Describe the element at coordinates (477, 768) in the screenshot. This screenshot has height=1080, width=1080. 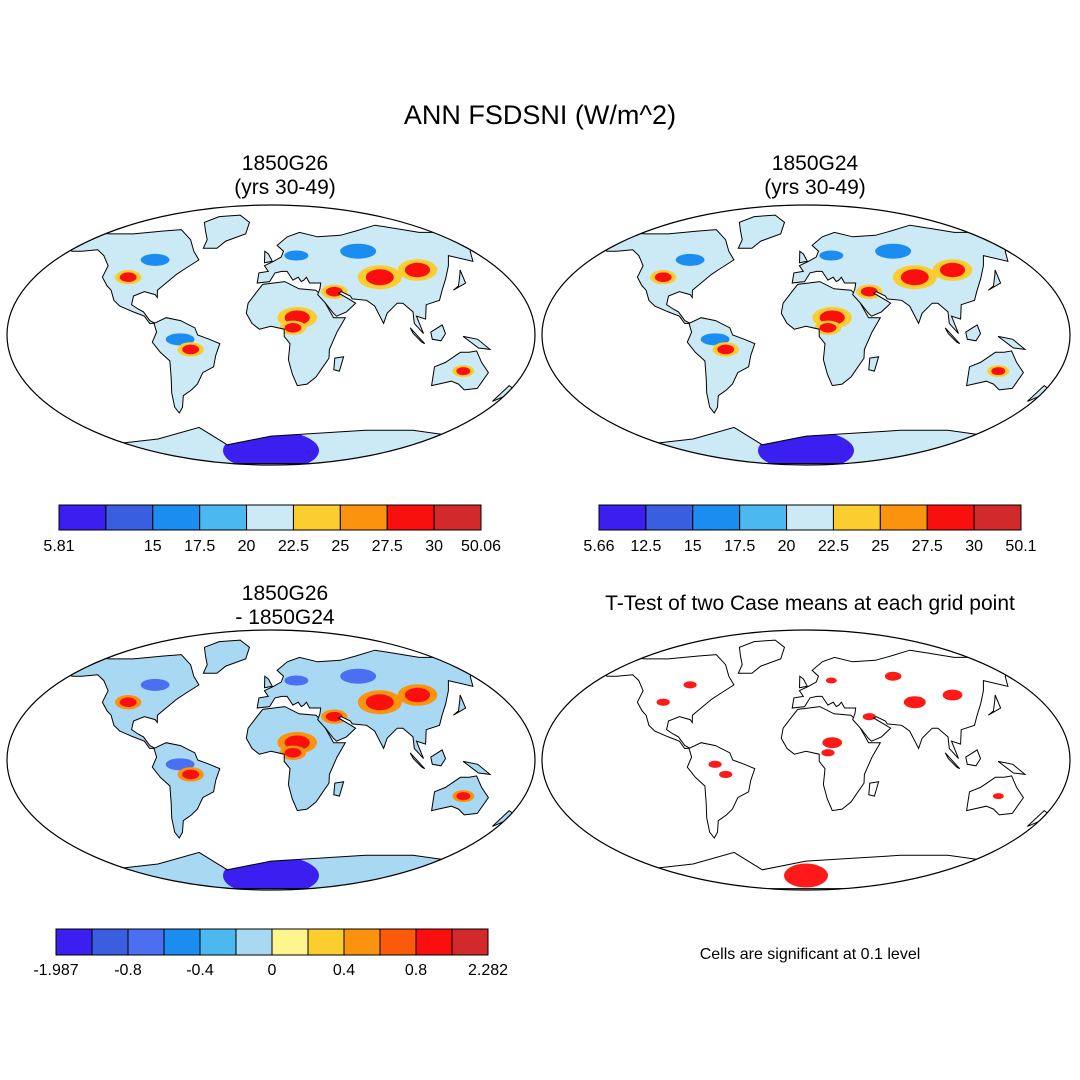
I see `newguinea-coastline` at that location.